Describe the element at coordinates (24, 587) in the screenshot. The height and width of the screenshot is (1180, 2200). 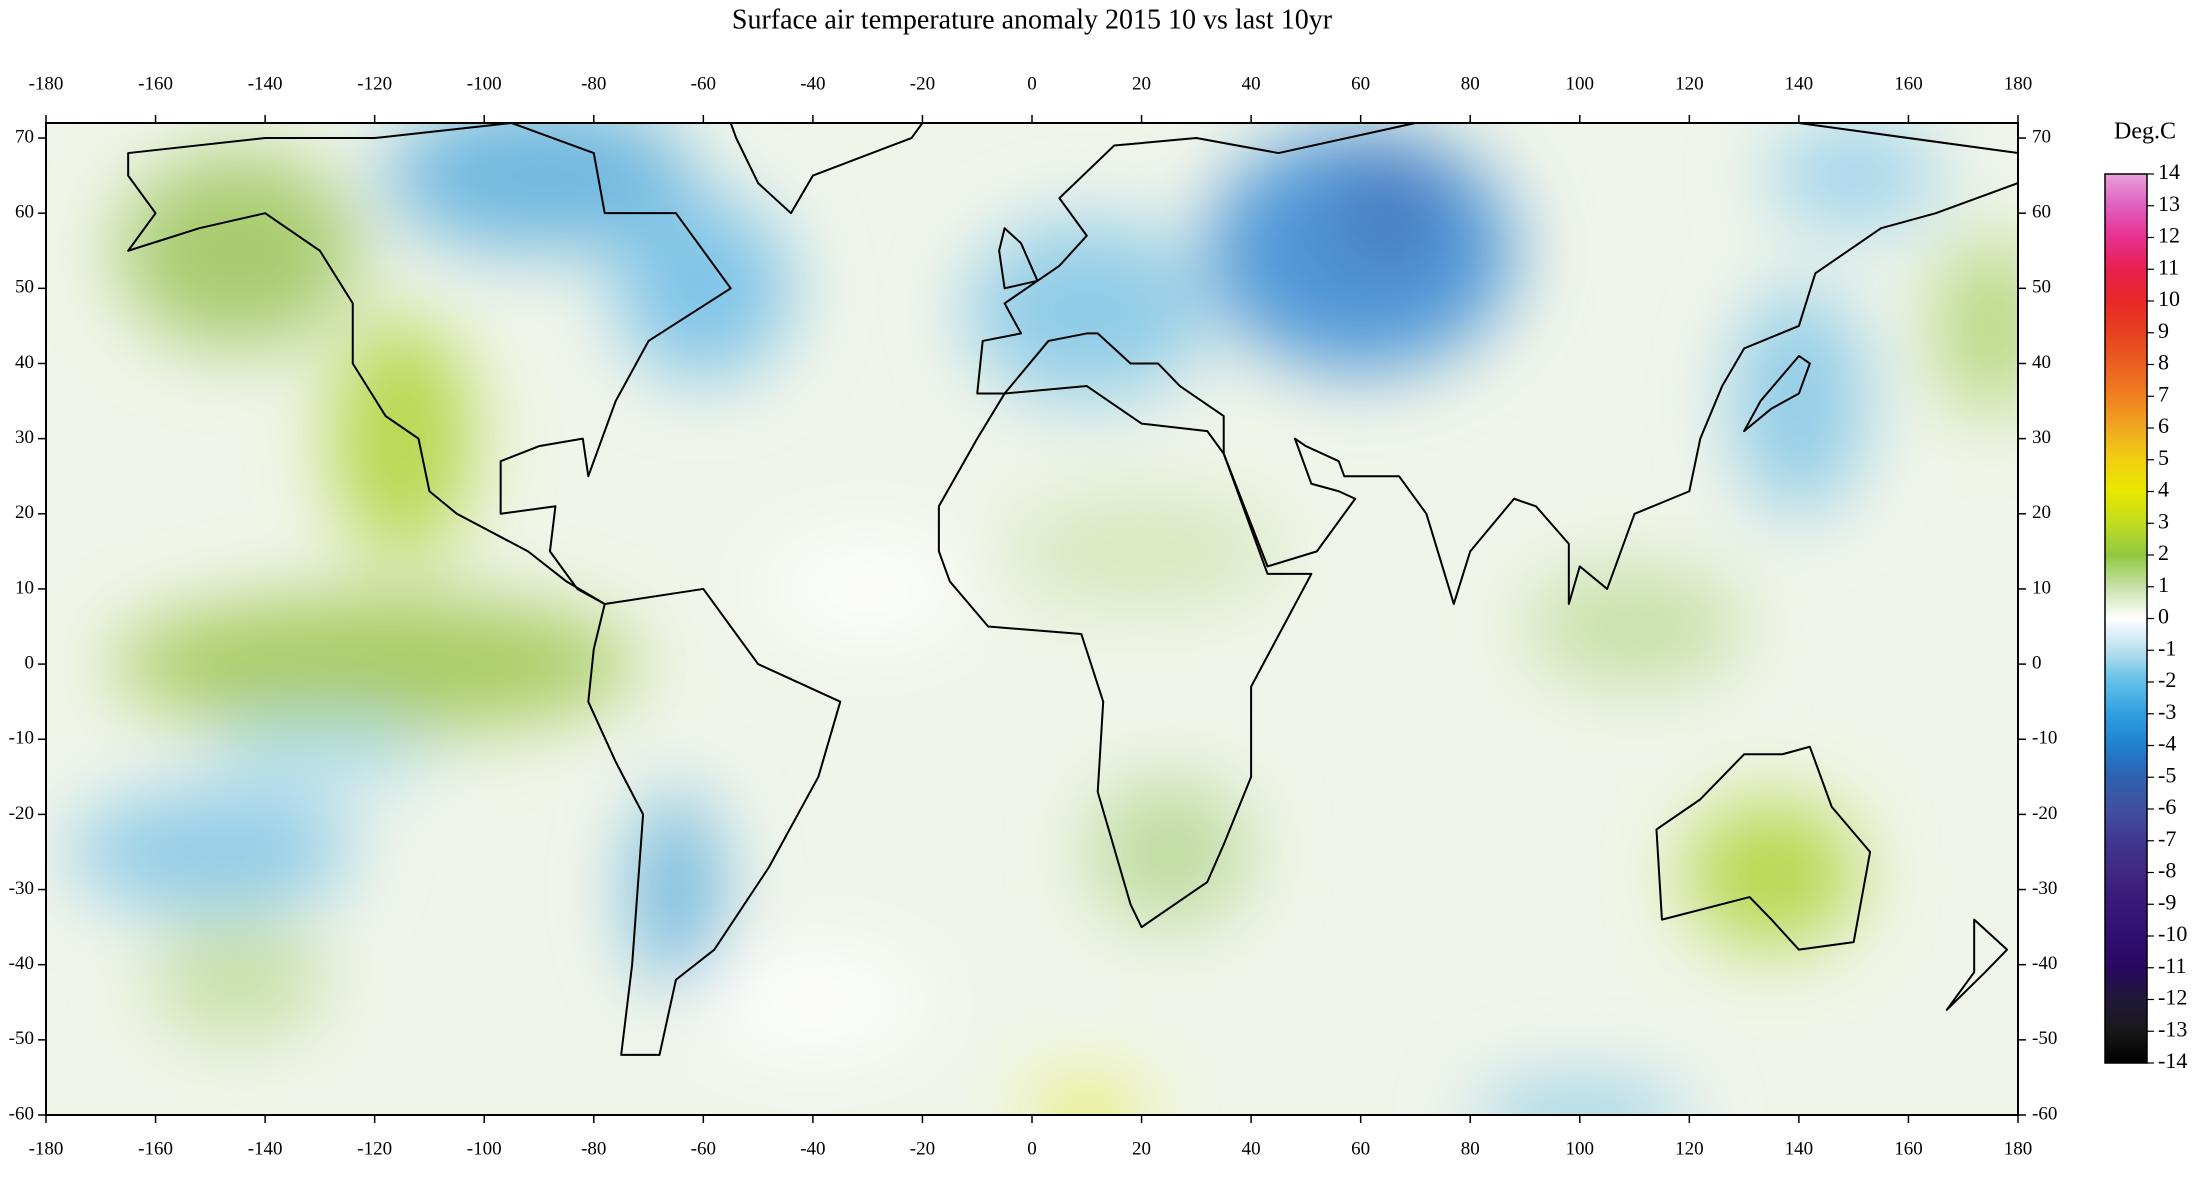
I see `y-tick-label-left: 10` at that location.